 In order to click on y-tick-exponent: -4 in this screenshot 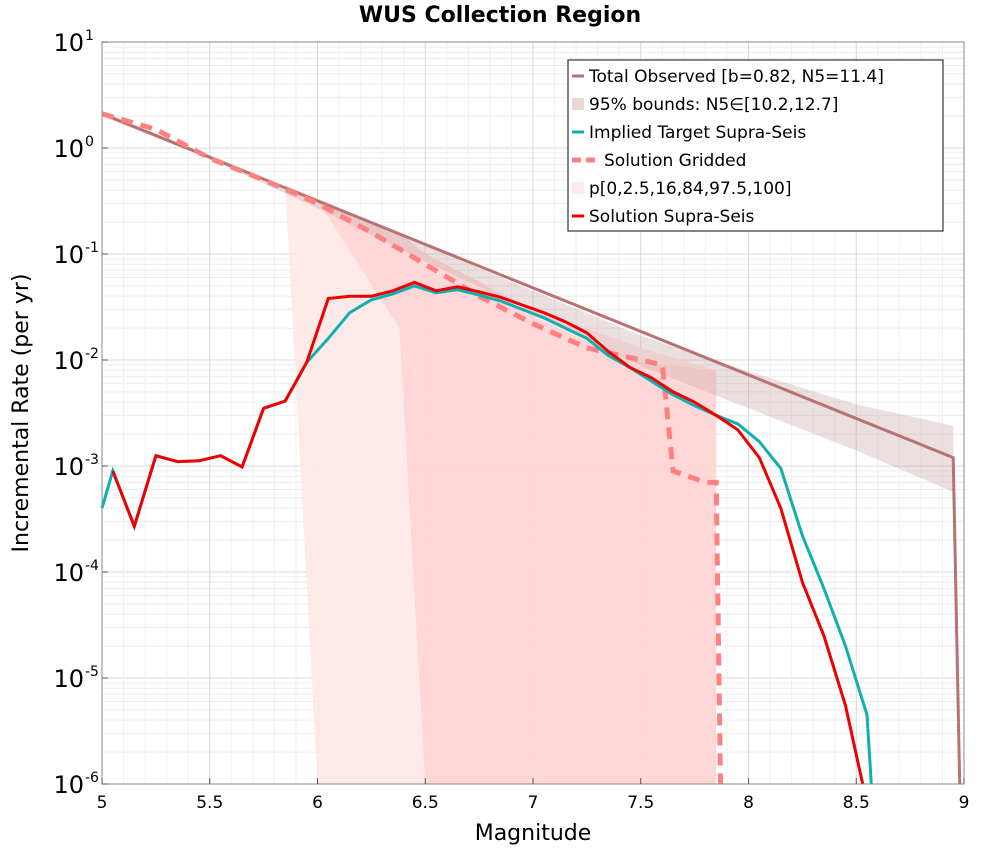, I will do `click(92, 566)`.